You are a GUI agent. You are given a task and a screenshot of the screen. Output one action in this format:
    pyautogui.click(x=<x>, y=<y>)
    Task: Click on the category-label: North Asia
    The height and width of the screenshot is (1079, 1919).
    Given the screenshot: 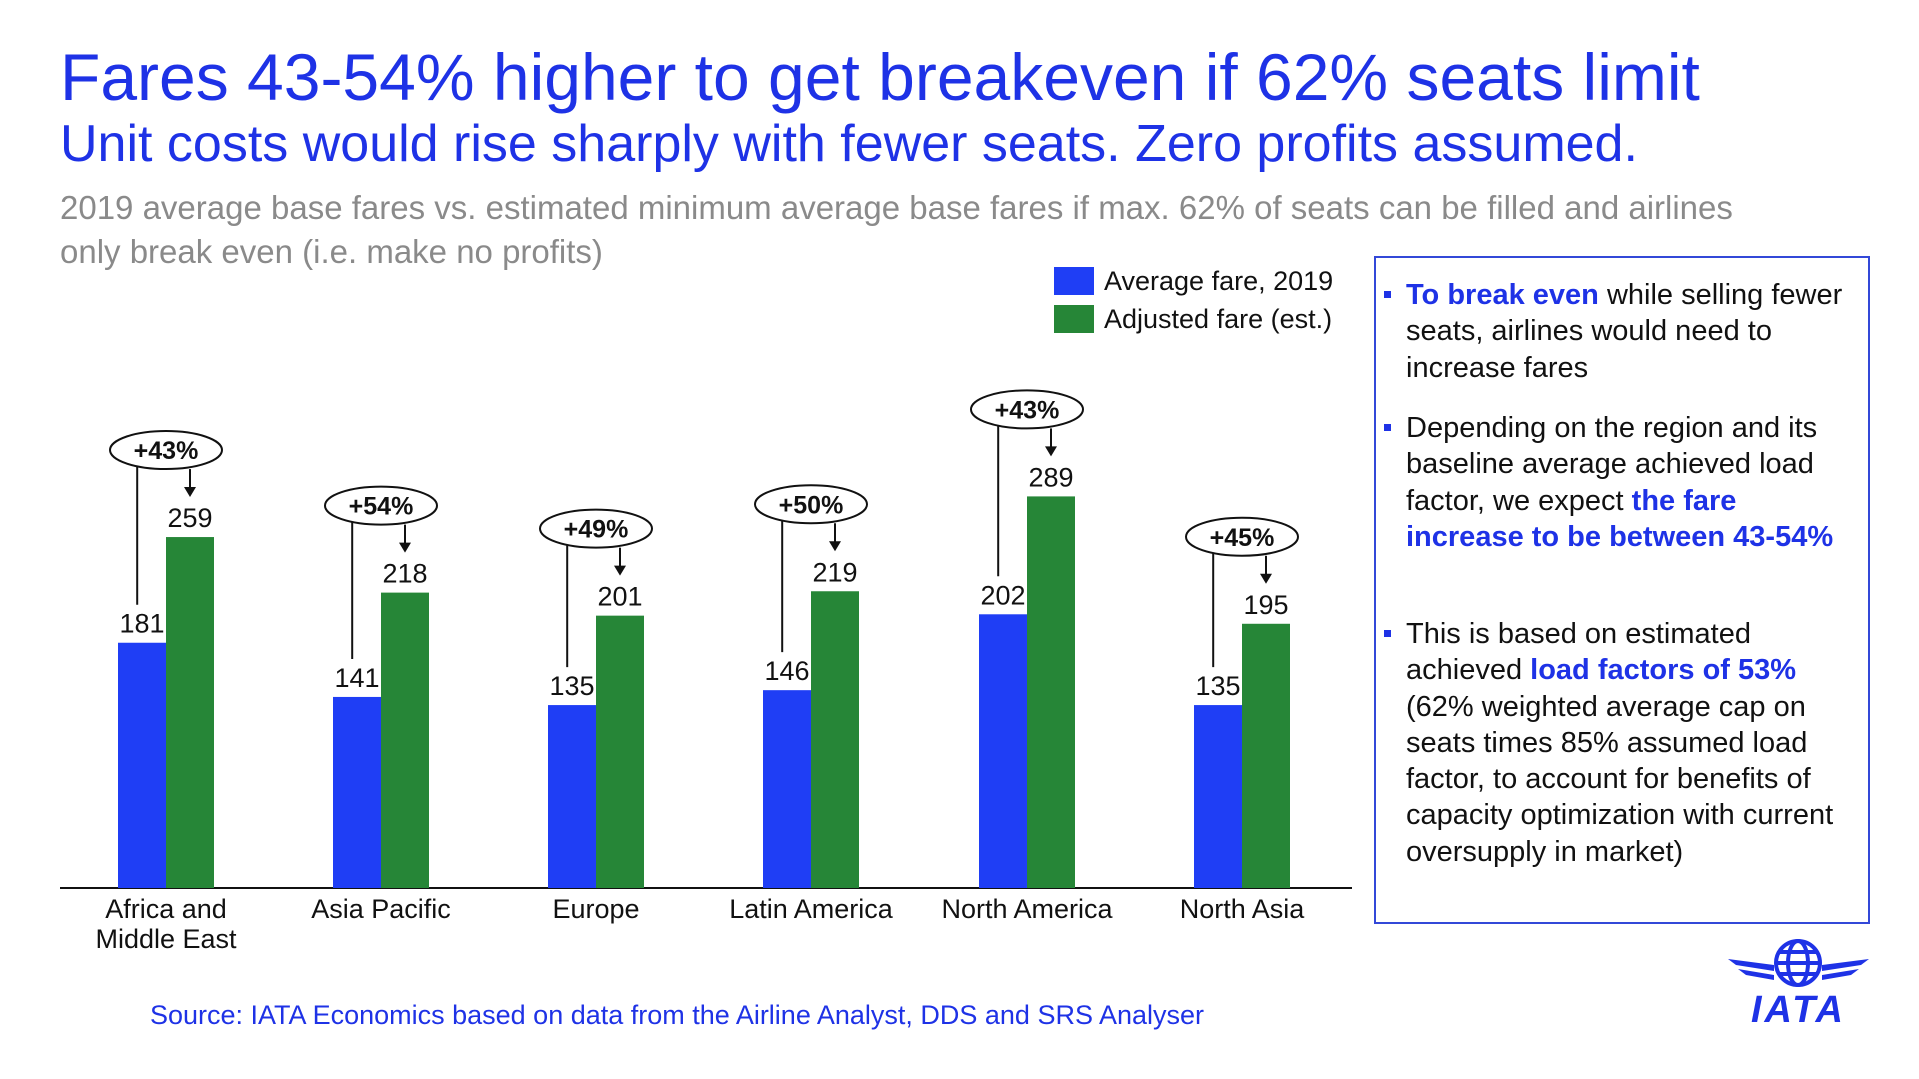 What is the action you would take?
    pyautogui.click(x=1243, y=909)
    